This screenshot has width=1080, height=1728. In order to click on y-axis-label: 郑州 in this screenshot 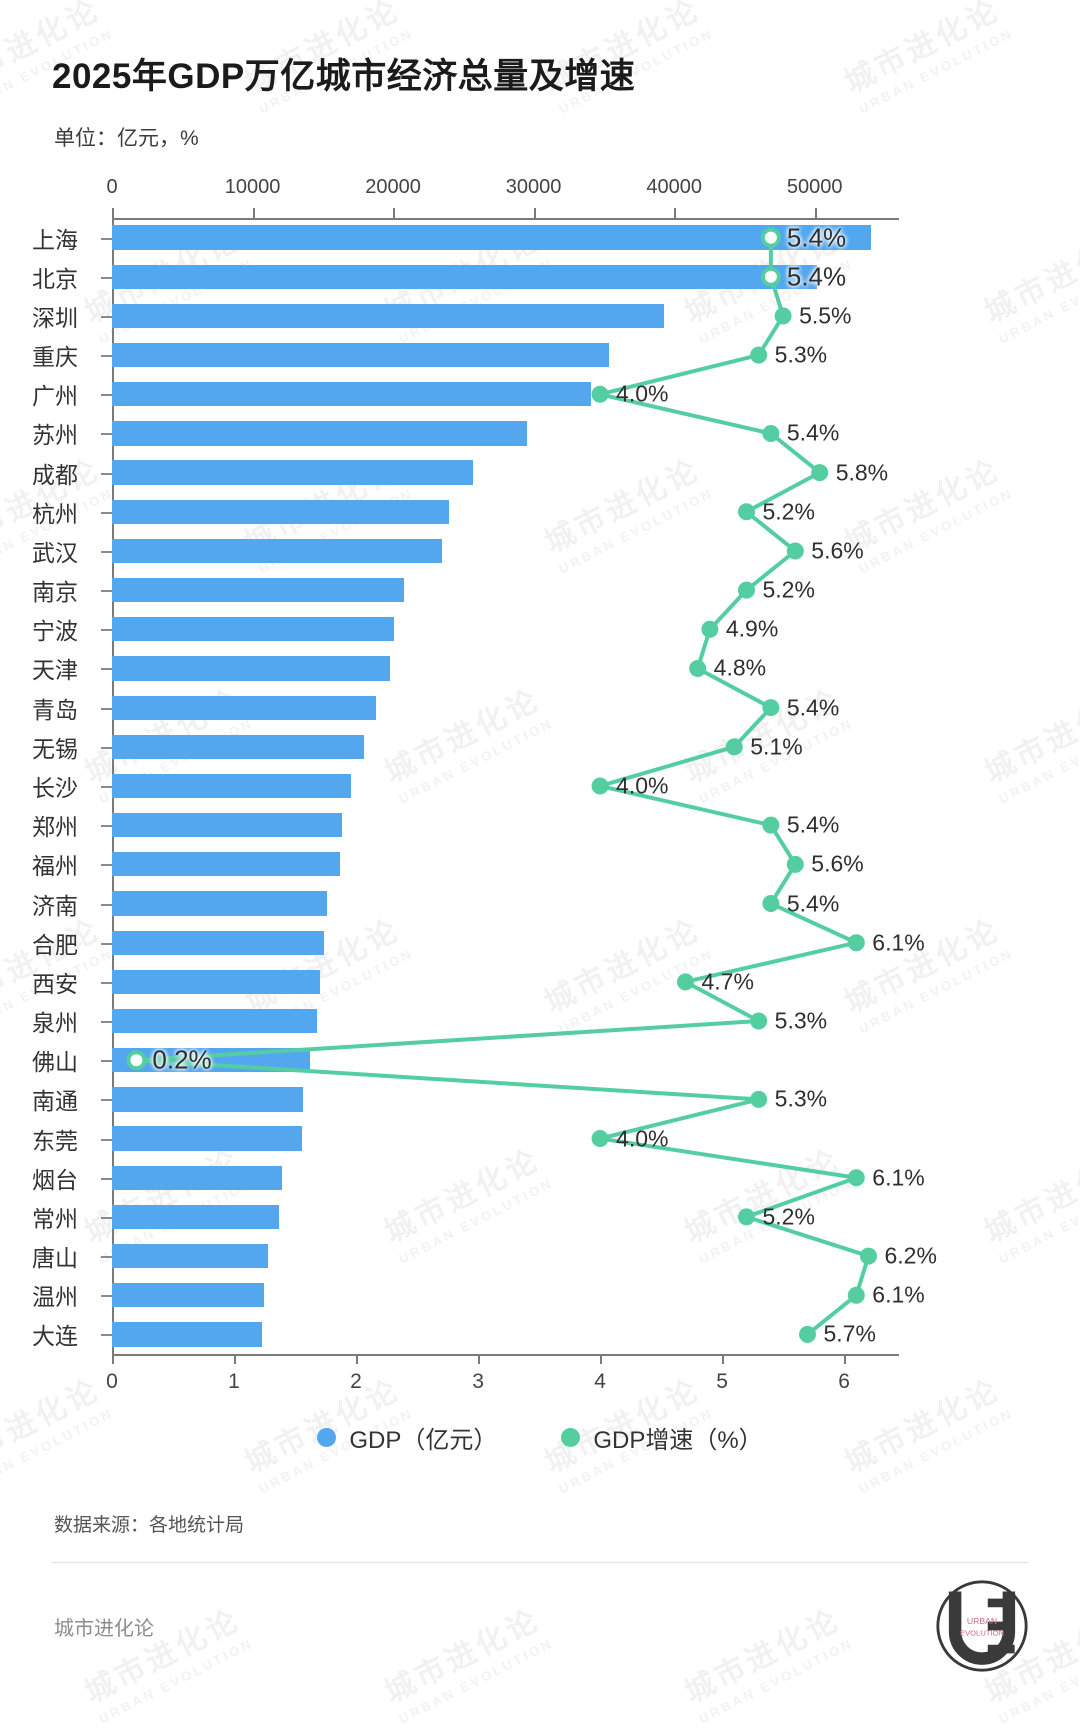, I will do `click(55, 827)`.